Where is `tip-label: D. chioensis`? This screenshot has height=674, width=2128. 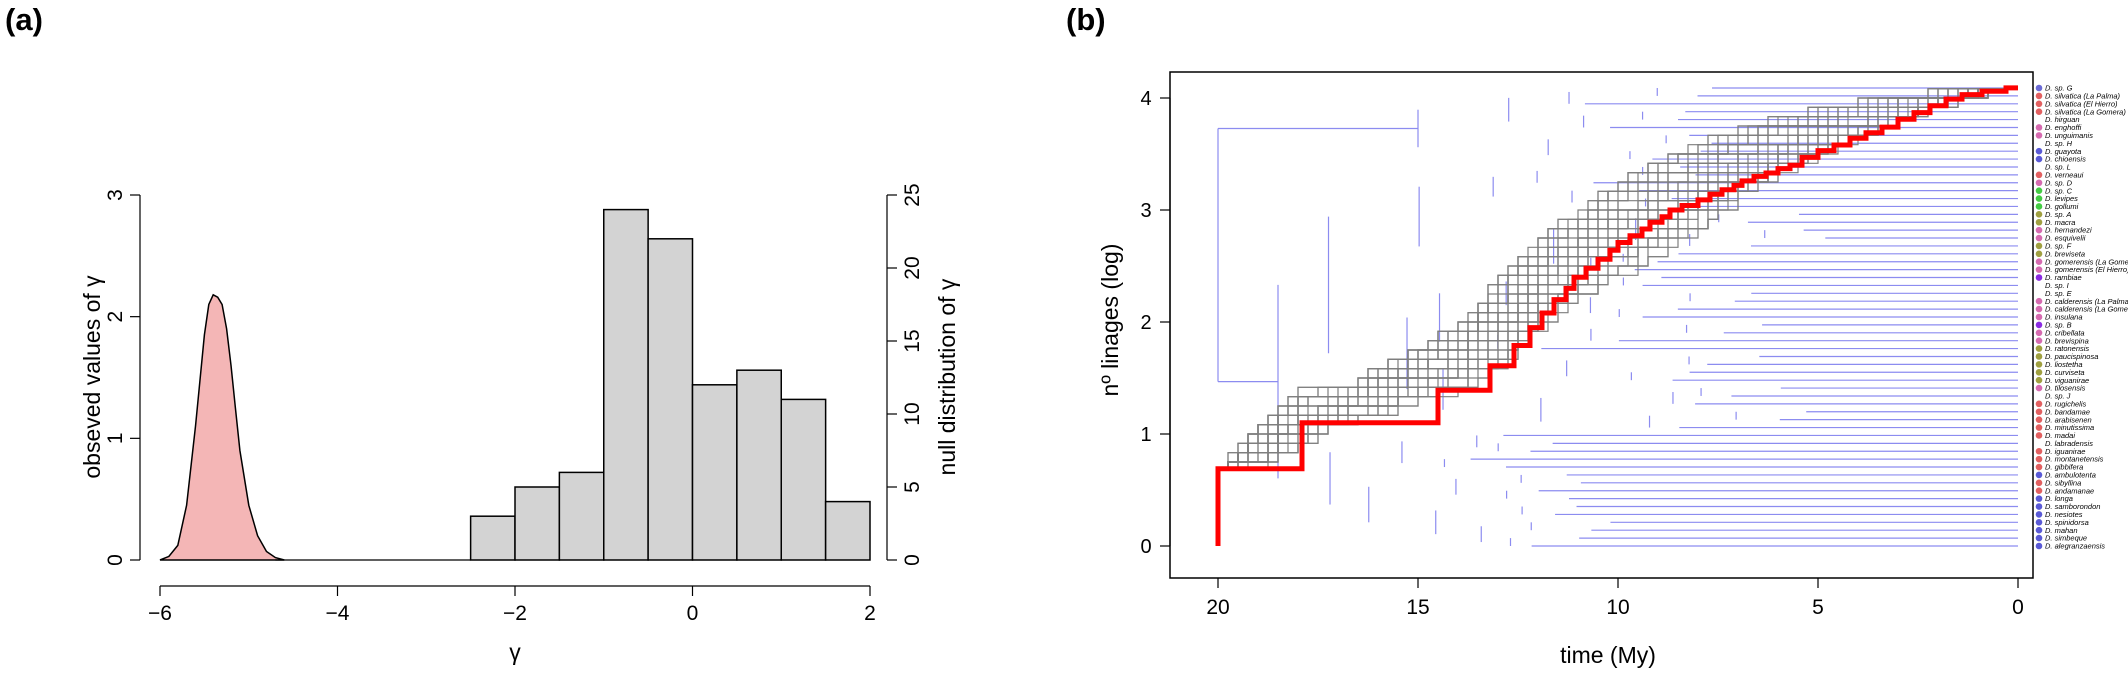 tip-label: D. chioensis is located at coordinates (2065, 159).